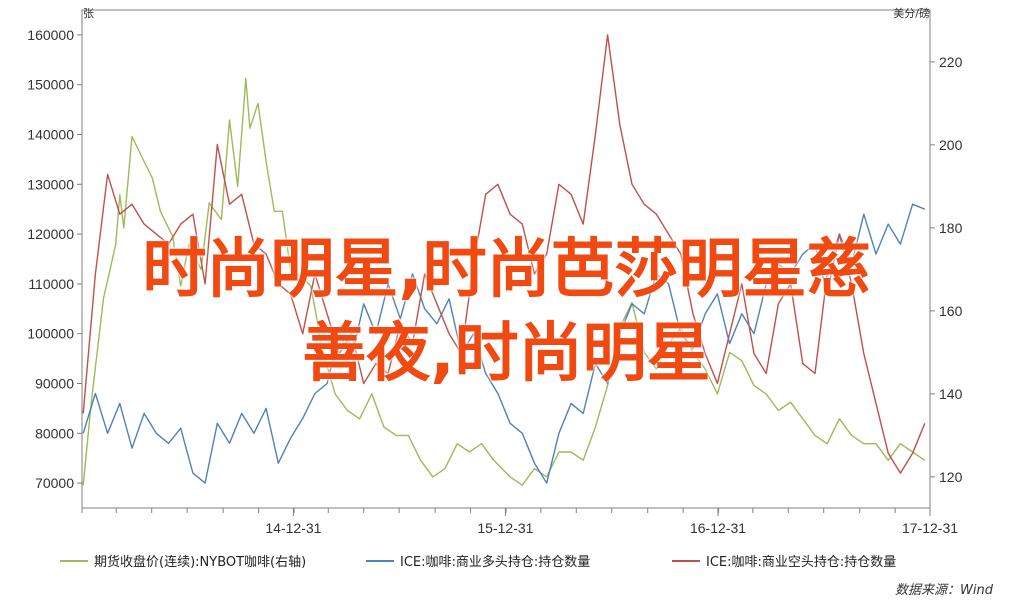  What do you see at coordinates (54, 483) in the screenshot?
I see `left-tick-label: 70000` at bounding box center [54, 483].